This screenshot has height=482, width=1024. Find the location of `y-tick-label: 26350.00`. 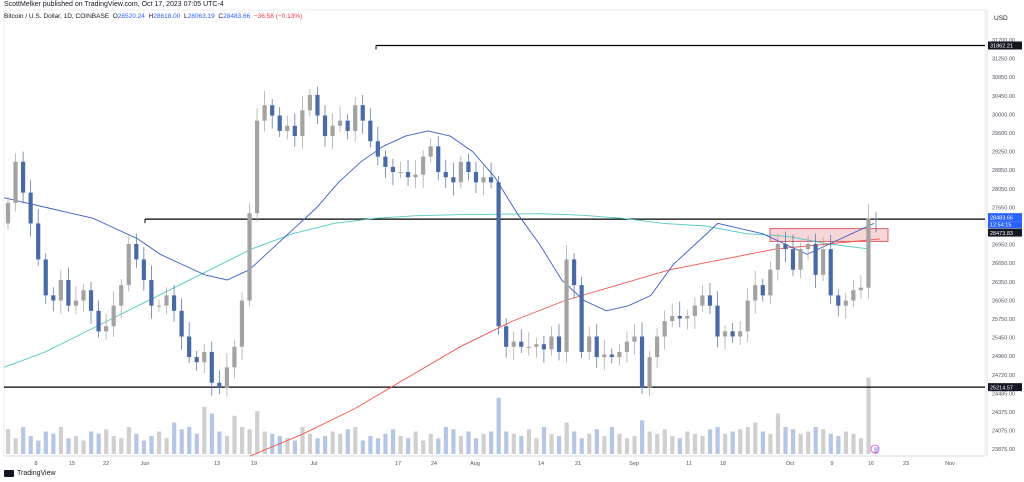

y-tick-label: 26350.00 is located at coordinates (1003, 283).